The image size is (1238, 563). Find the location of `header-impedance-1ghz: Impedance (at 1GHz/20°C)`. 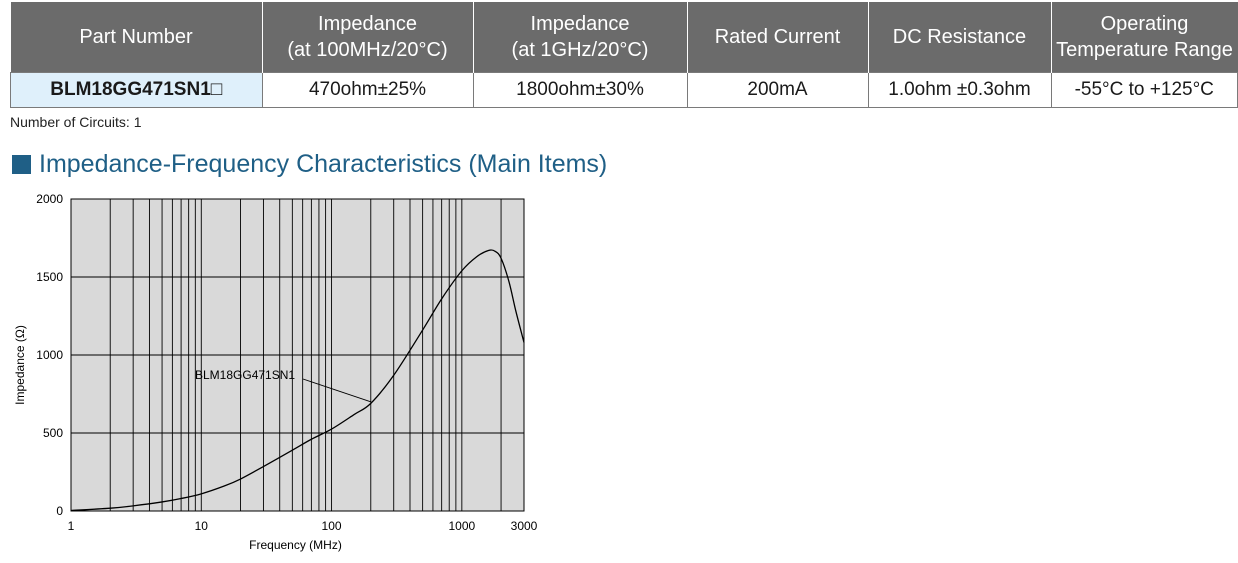

header-impedance-1ghz: Impedance (at 1GHz/20°C) is located at coordinates (579, 37).